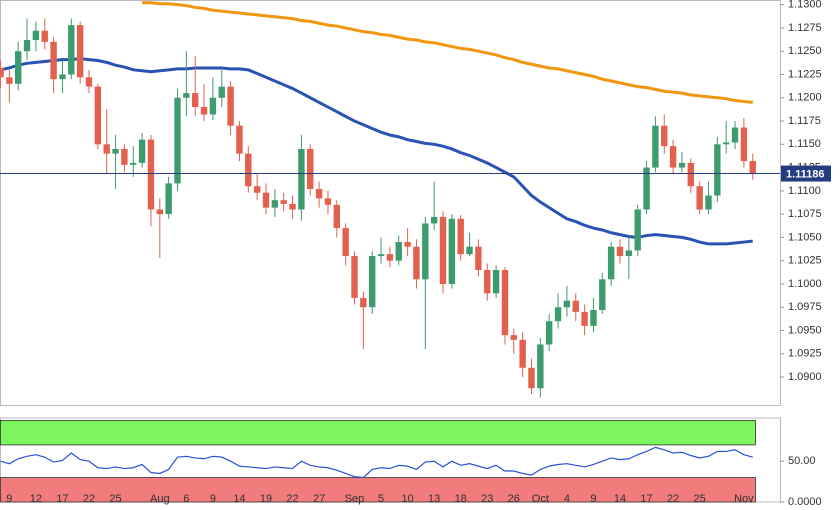  I want to click on y-tick-label: 1.0925, so click(805, 354).